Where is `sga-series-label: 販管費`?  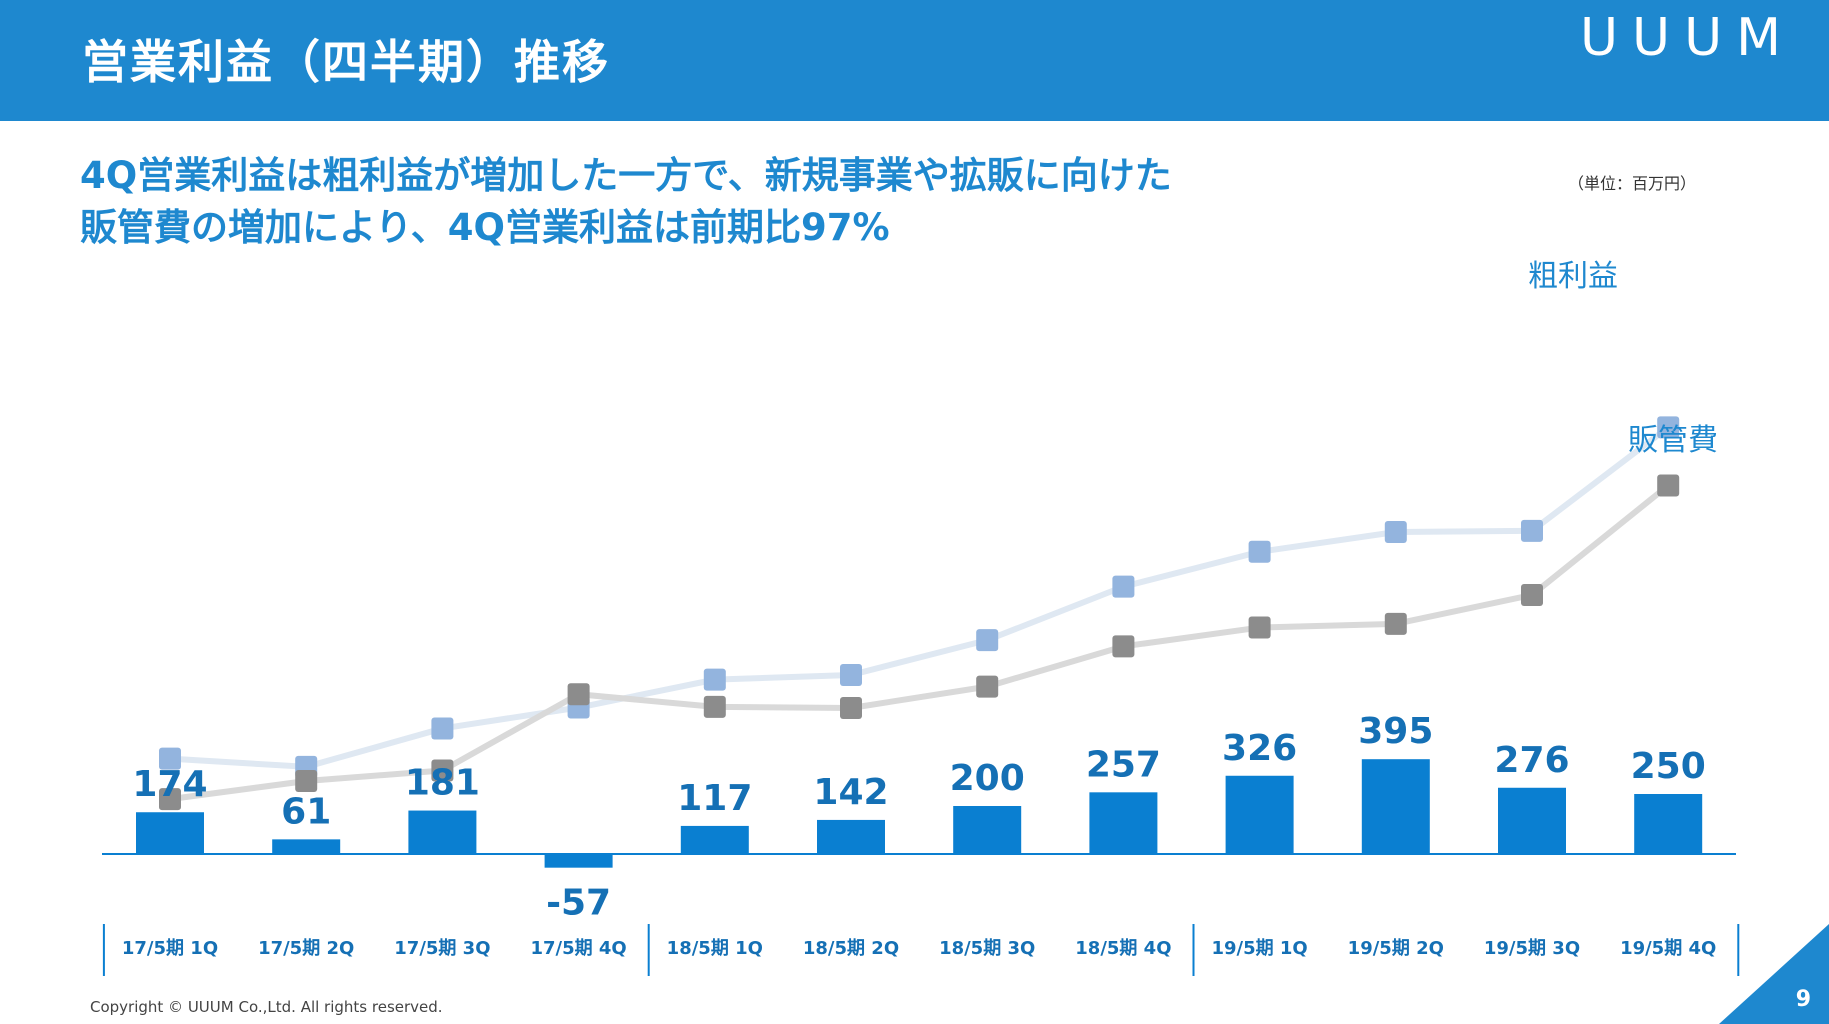 sga-series-label: 販管費 is located at coordinates (1673, 440).